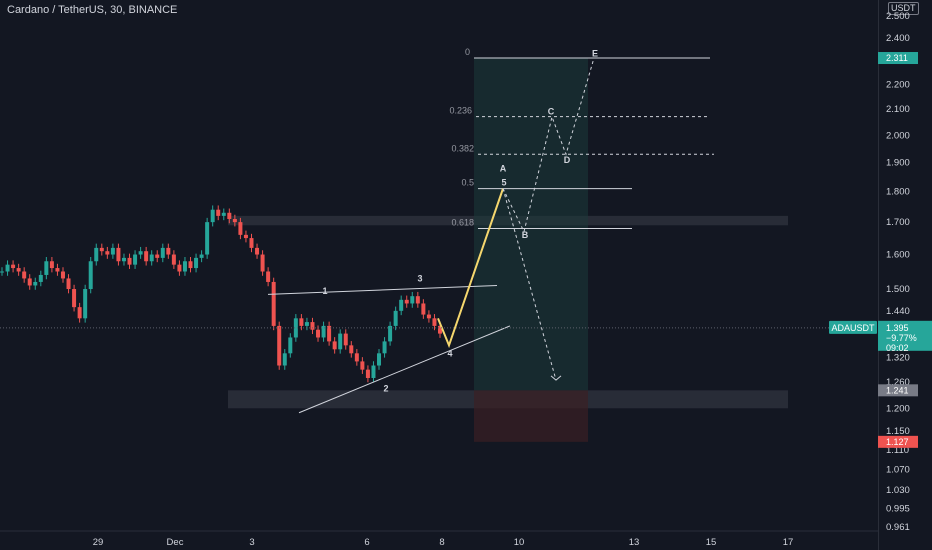 This screenshot has width=932, height=550. I want to click on currency-badge: USDT, so click(903, 8).